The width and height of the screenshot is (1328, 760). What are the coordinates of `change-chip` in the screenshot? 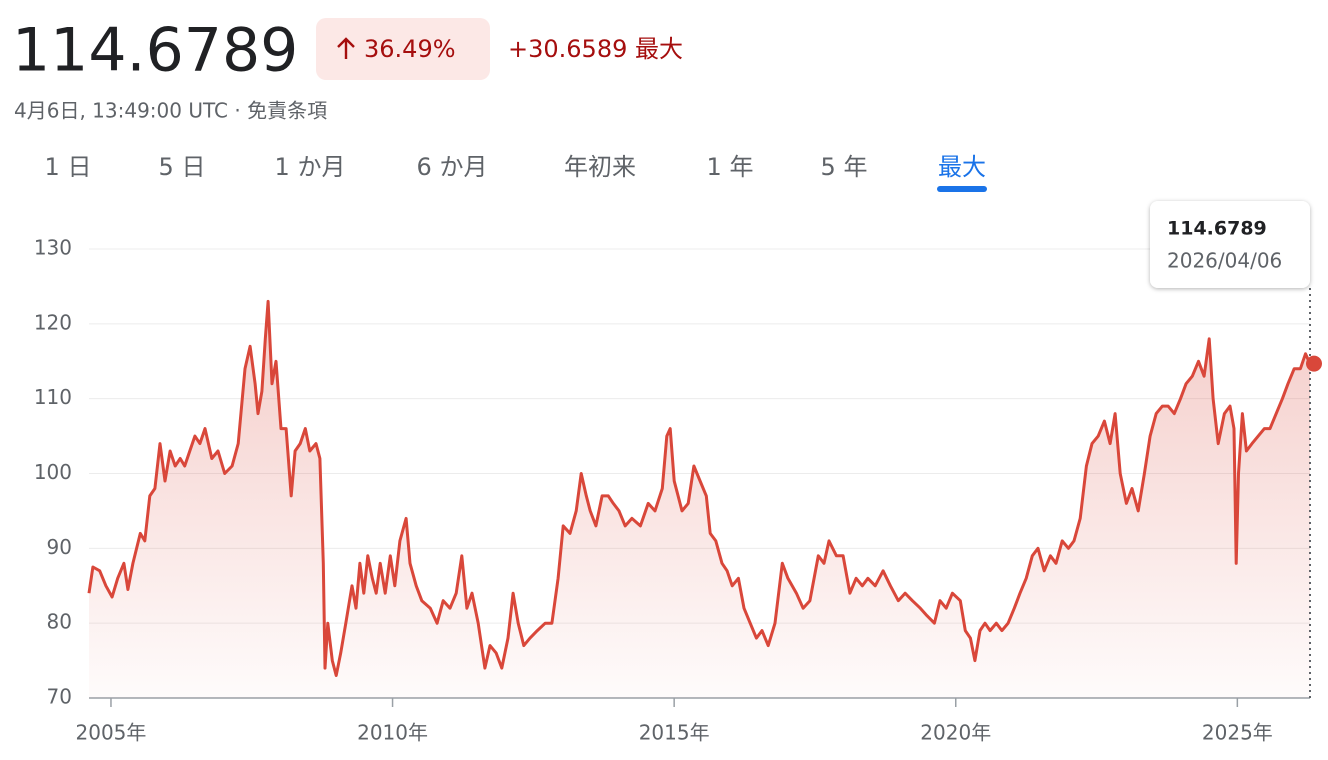 It's located at (403, 49).